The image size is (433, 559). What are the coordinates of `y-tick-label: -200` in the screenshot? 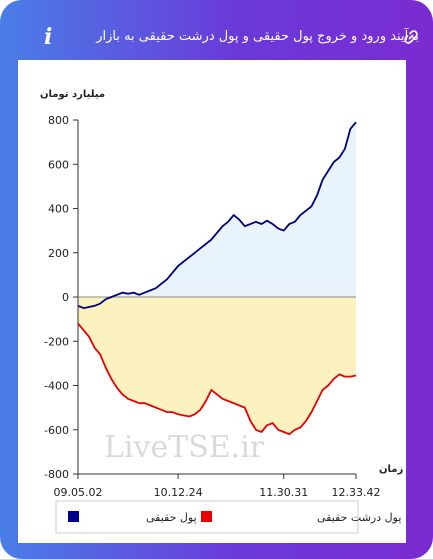 It's located at (56, 341).